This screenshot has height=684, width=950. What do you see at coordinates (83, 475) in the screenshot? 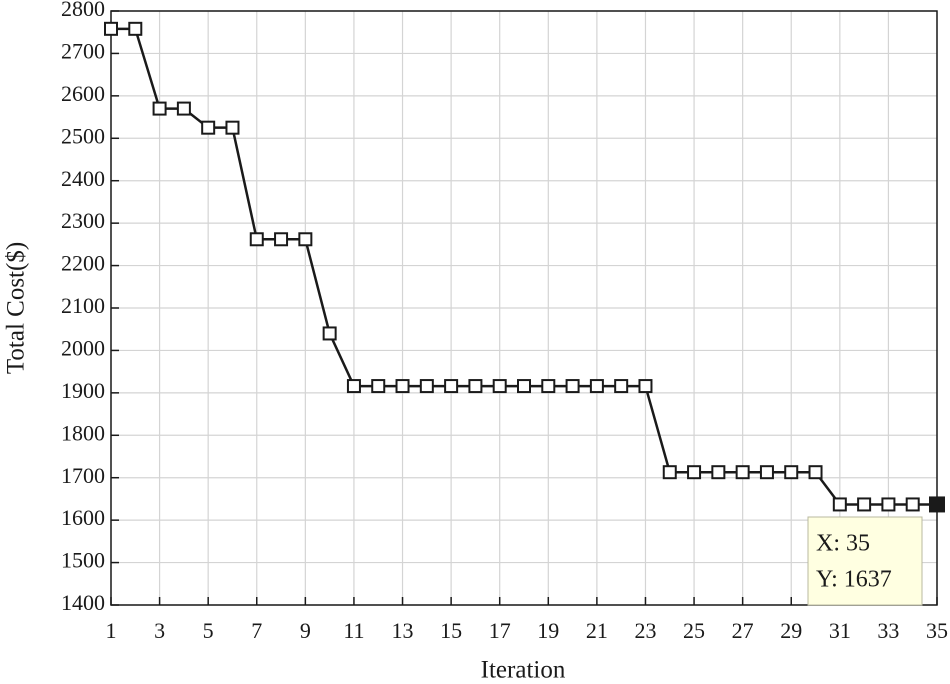
I see `y-tick-label: 1700` at bounding box center [83, 475].